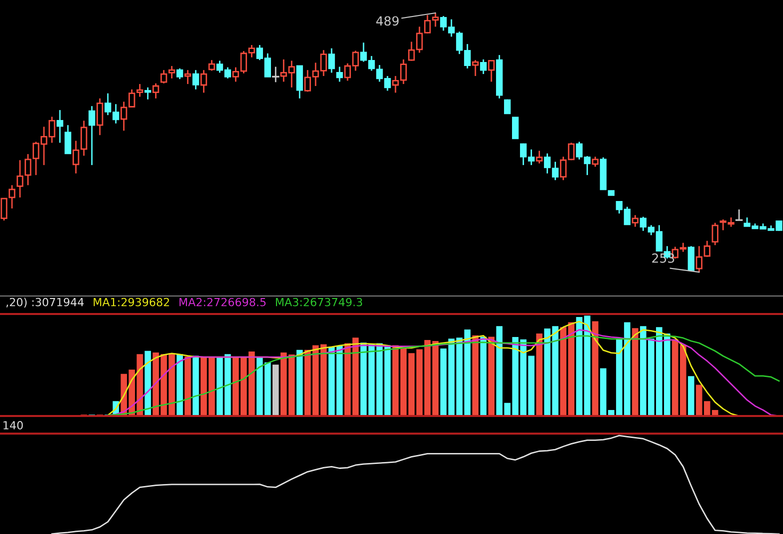 This screenshot has width=783, height=534. I want to click on text: ,20) :3071944, so click(45, 303).